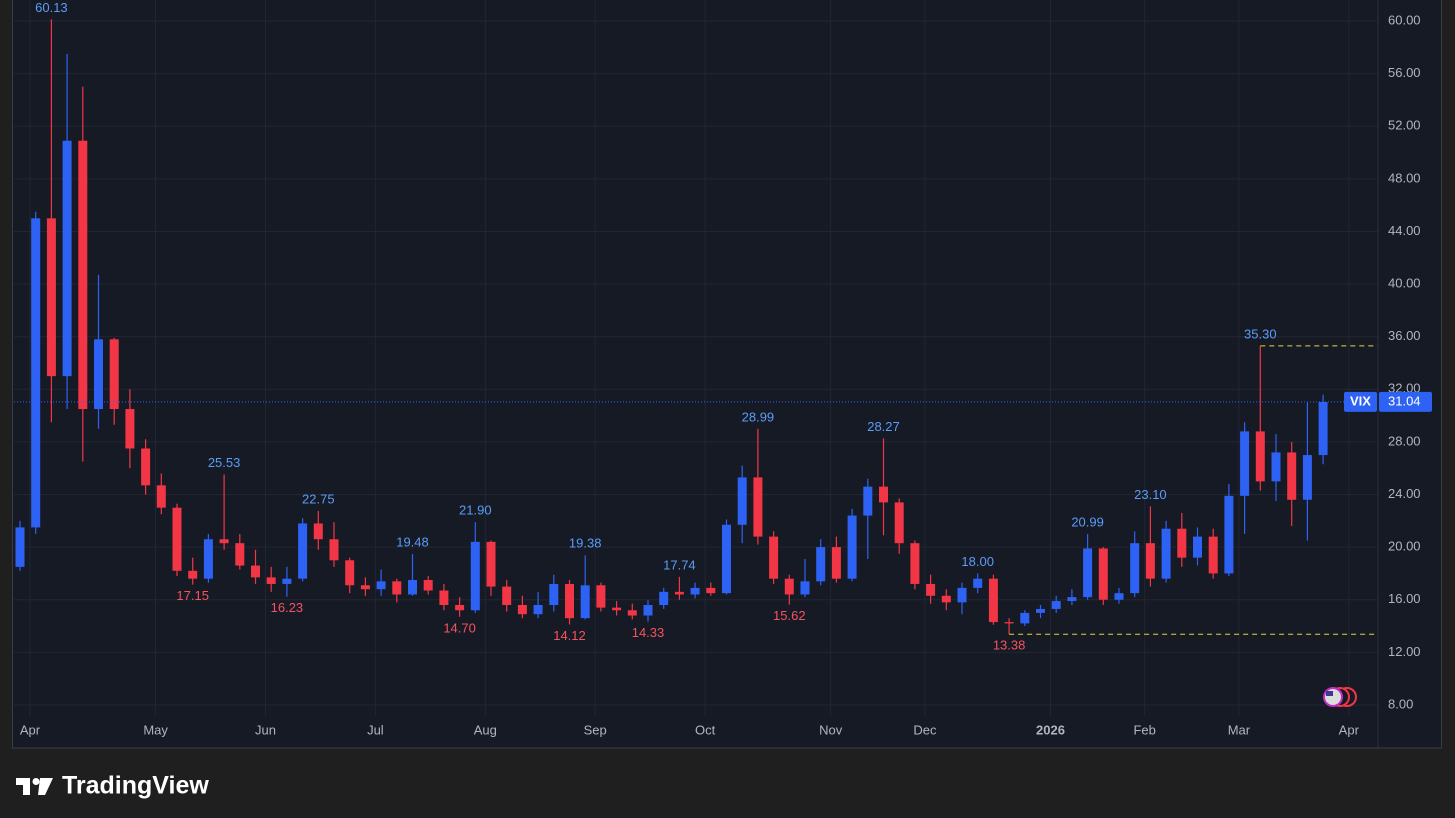 This screenshot has height=818, width=1455. What do you see at coordinates (1009, 645) in the screenshot?
I see `low-label: 13.38` at bounding box center [1009, 645].